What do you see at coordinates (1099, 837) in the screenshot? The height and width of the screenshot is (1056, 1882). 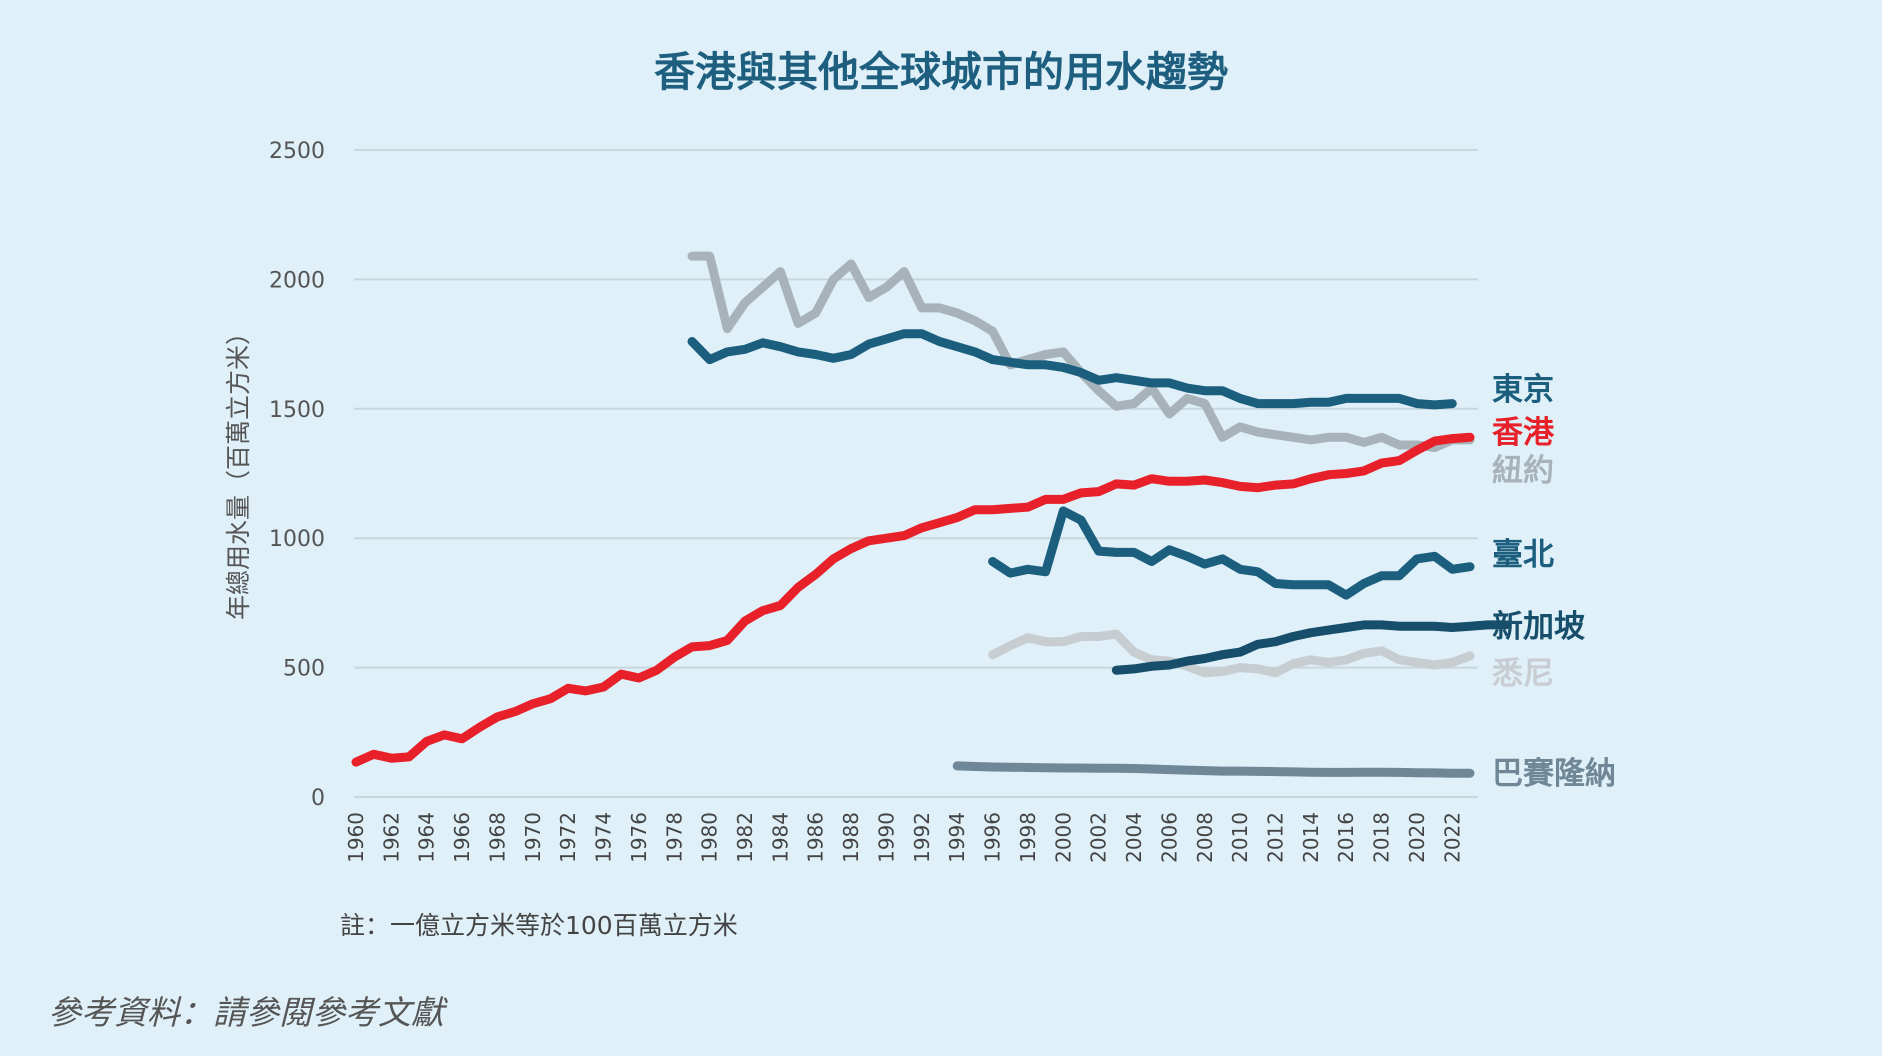 I see `x-tick-2002: 2002` at bounding box center [1099, 837].